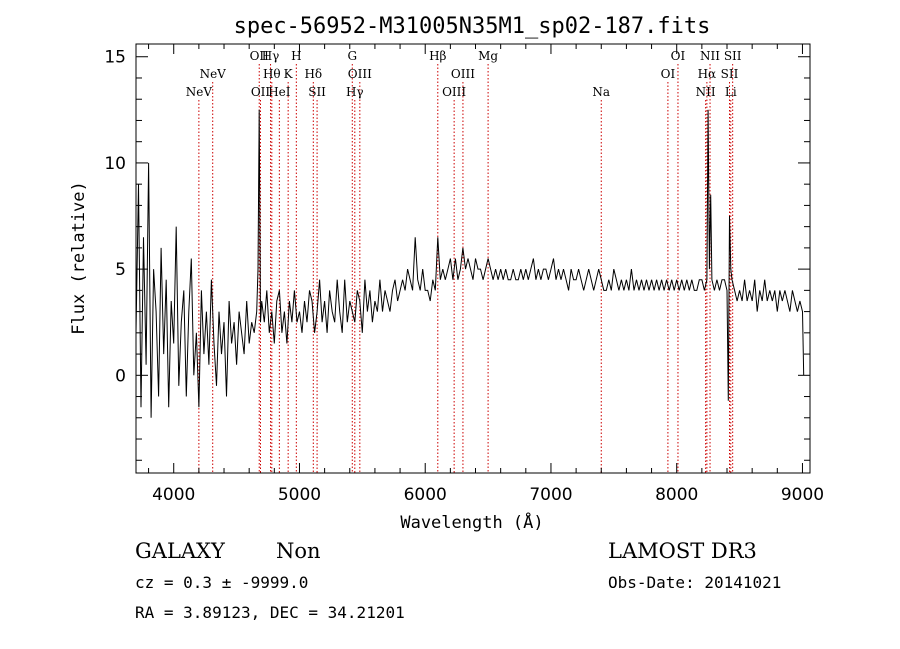 The width and height of the screenshot is (900, 649). What do you see at coordinates (472, 26) in the screenshot?
I see `chart-title: spec-56952-M31005N35M1_sp02-187.fits` at bounding box center [472, 26].